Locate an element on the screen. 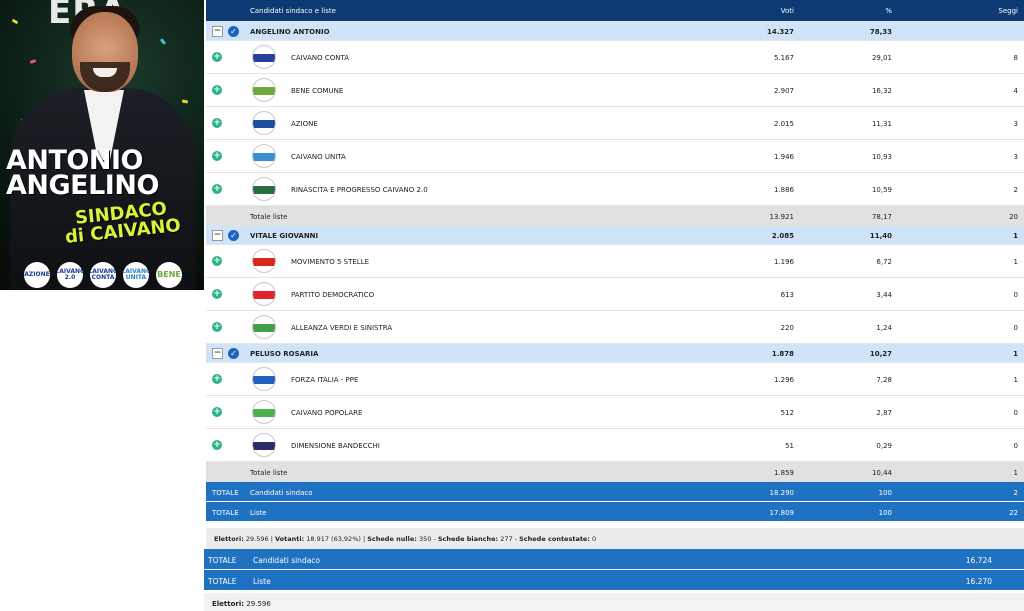 This screenshot has width=1024, height=611. list-perc: 11,31 is located at coordinates (881, 124).